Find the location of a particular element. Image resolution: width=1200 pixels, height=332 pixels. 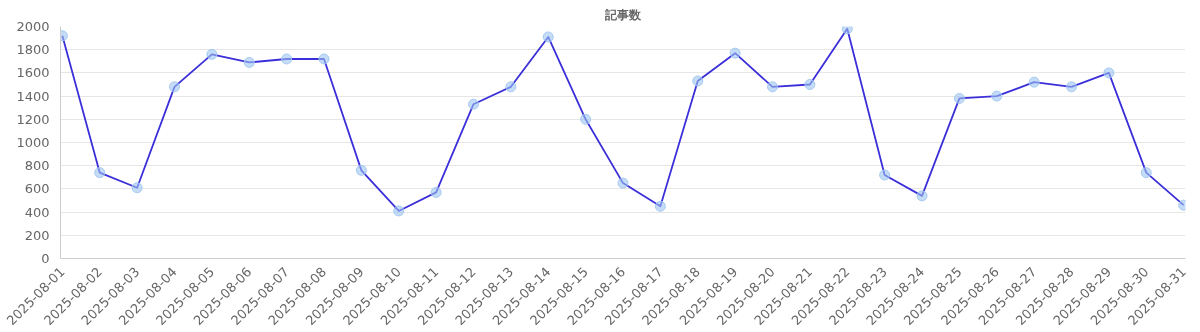

y-tick-label: 0 is located at coordinates (45, 258).